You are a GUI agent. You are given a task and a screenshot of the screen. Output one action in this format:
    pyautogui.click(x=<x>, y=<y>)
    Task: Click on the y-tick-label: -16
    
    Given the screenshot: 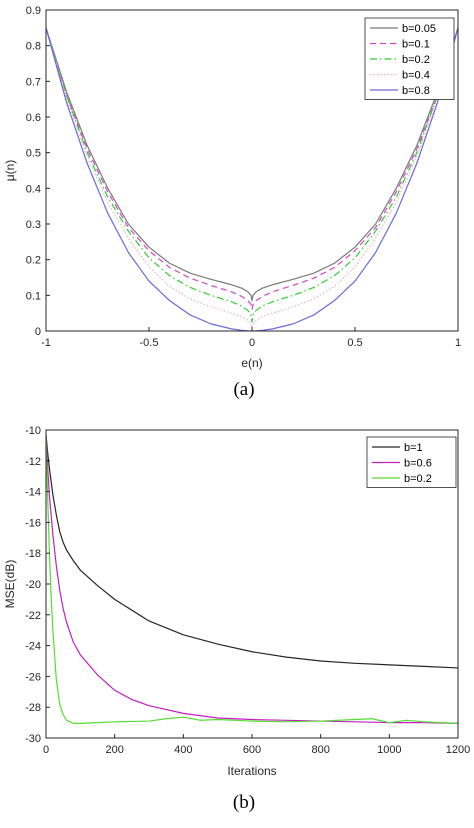 What is the action you would take?
    pyautogui.click(x=33, y=523)
    